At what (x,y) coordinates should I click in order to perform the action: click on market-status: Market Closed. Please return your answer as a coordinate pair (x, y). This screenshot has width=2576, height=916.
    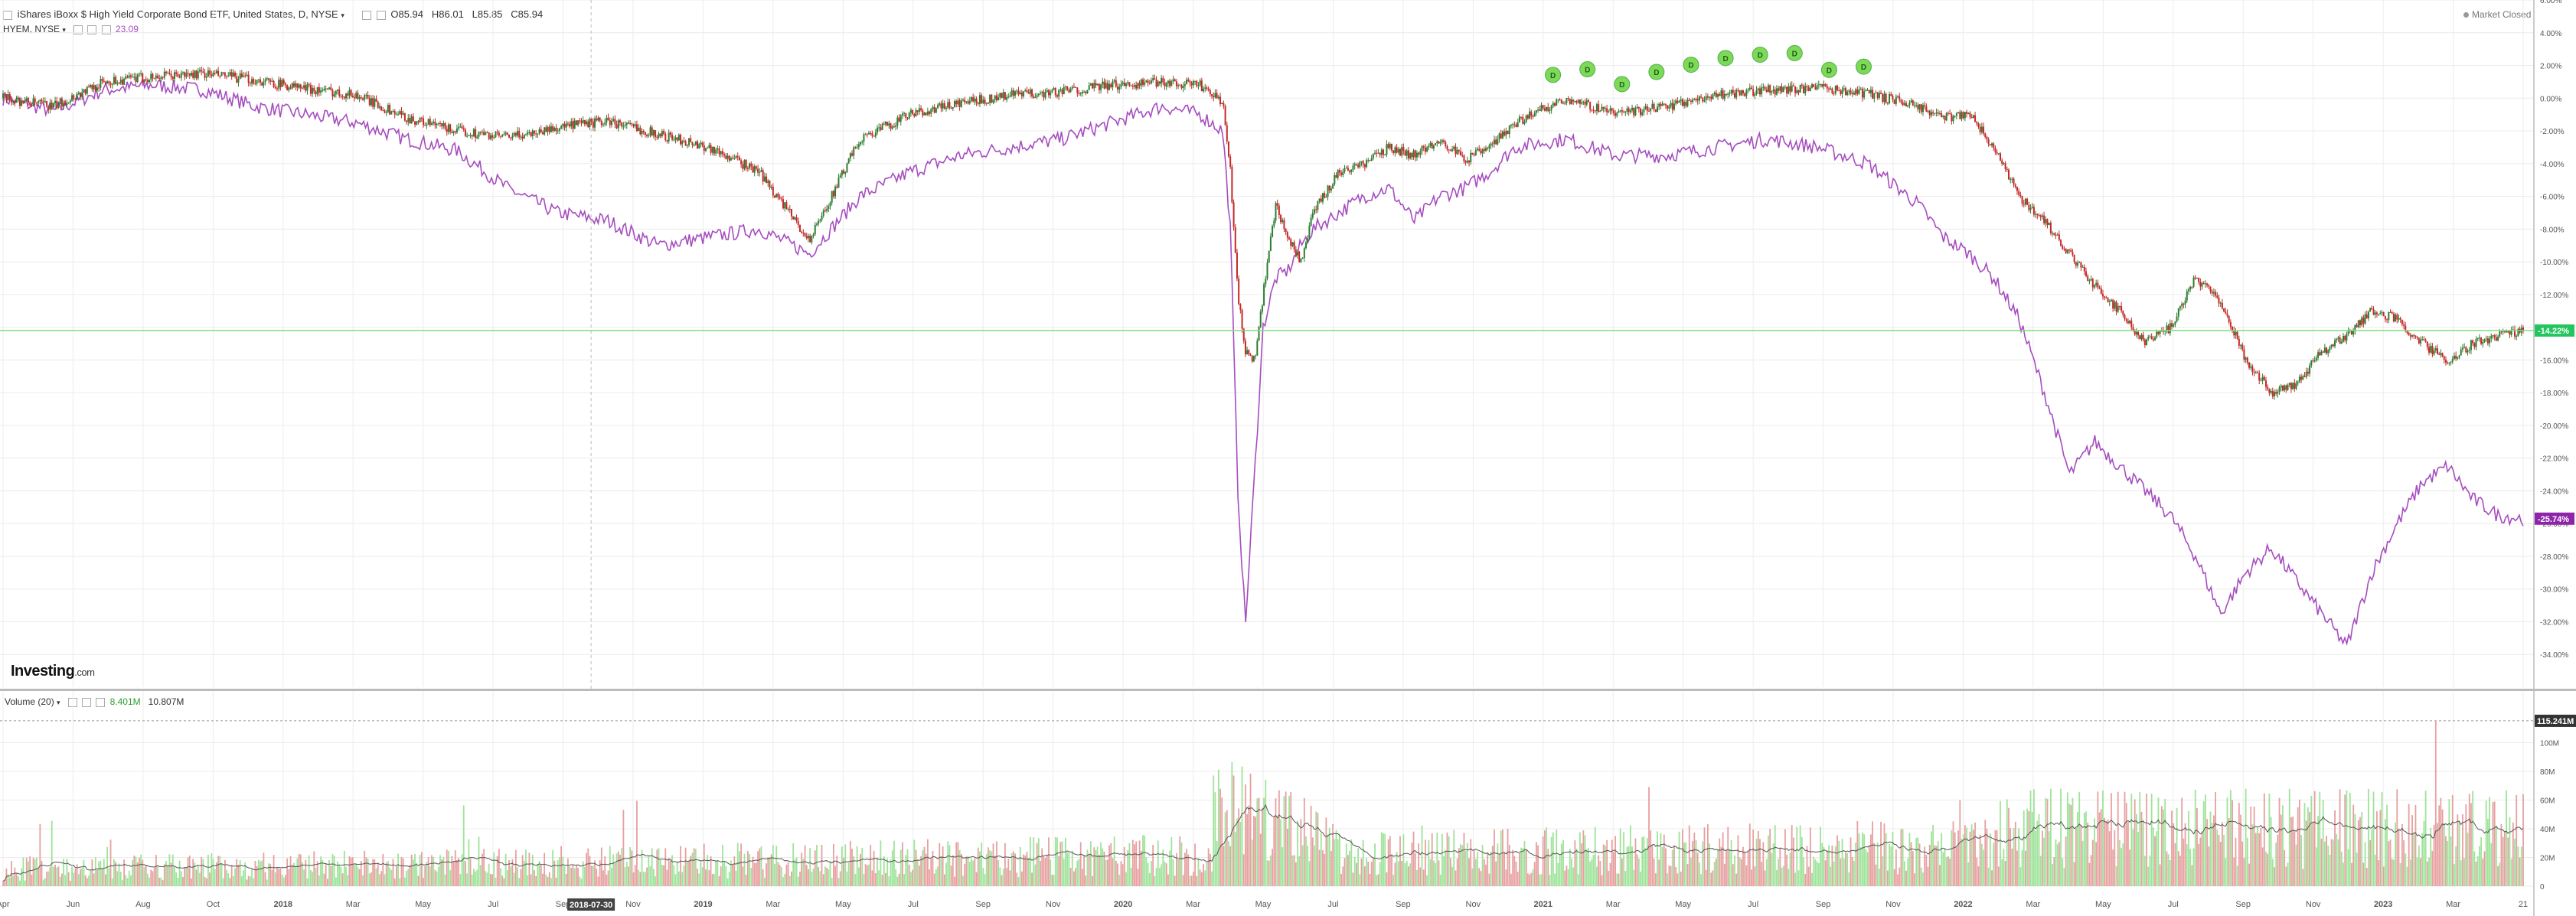
    Looking at the image, I should click on (2497, 14).